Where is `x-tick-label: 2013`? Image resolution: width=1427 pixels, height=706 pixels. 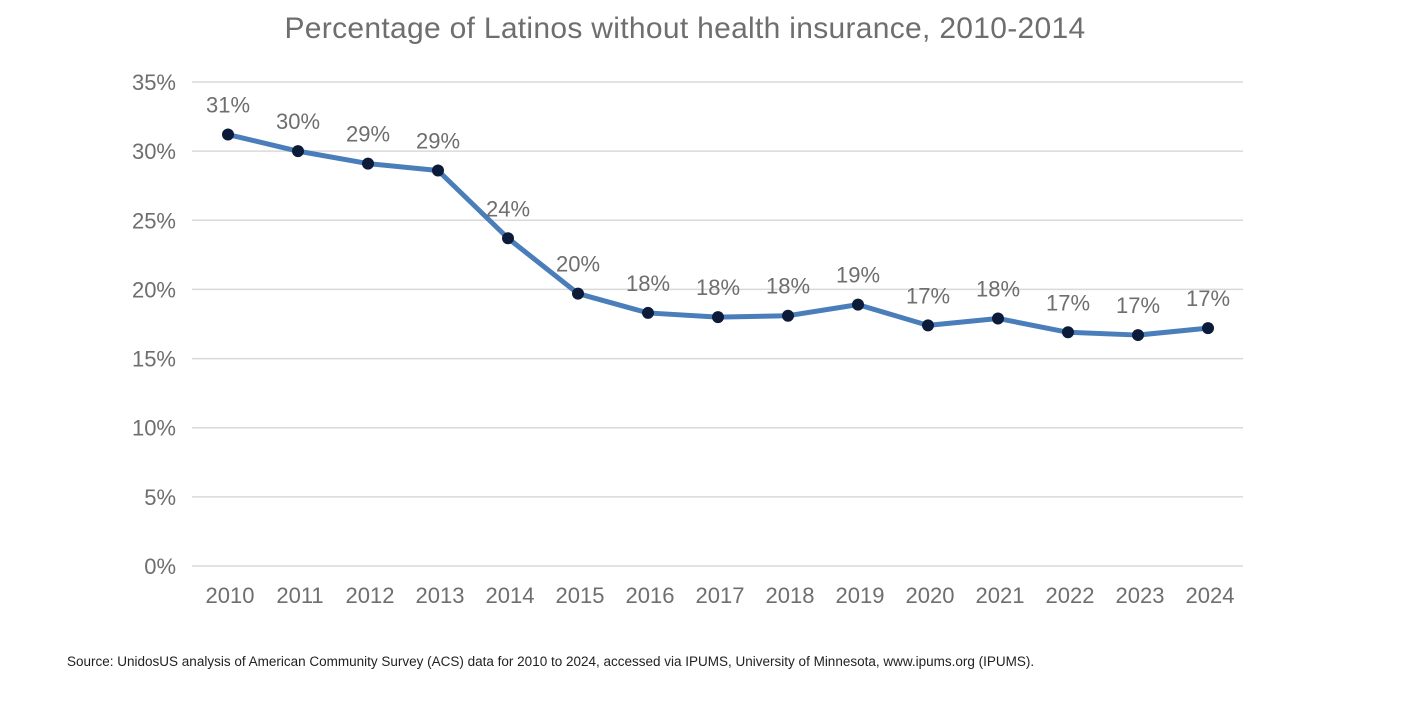
x-tick-label: 2013 is located at coordinates (440, 595).